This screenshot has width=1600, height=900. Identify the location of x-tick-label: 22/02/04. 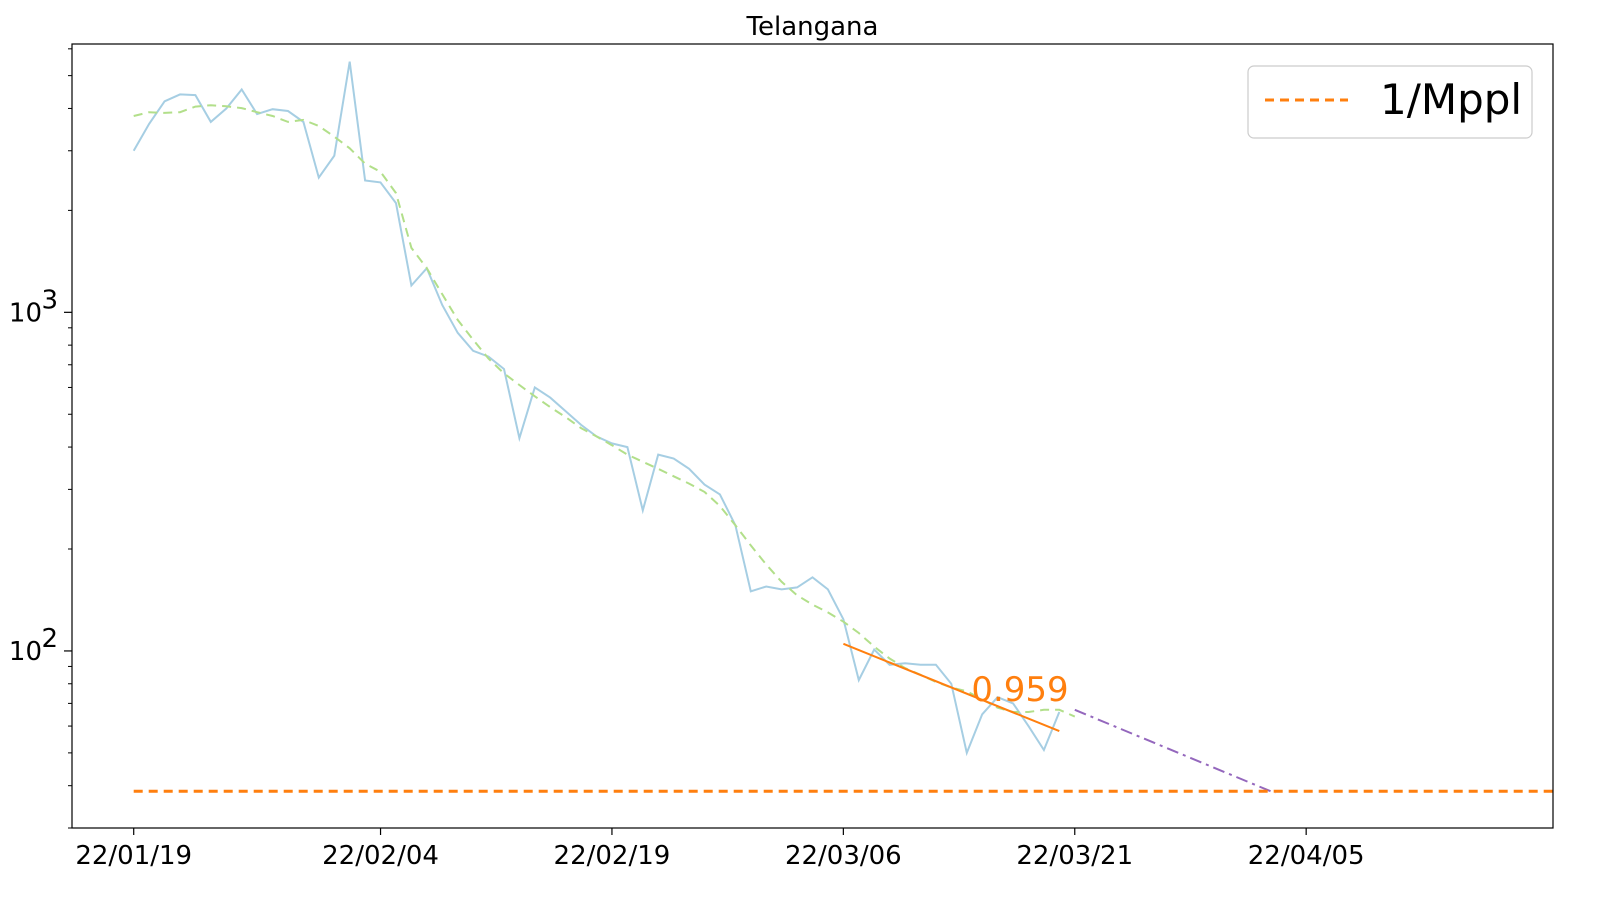
(380, 856).